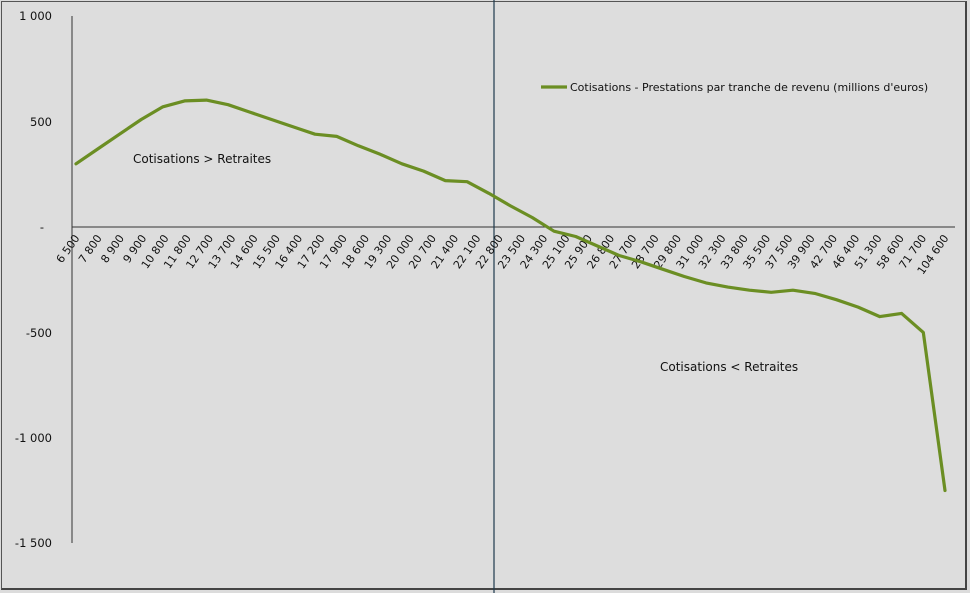 The image size is (970, 593). What do you see at coordinates (39, 333) in the screenshot?
I see `y-tick-minus-500: -500` at bounding box center [39, 333].